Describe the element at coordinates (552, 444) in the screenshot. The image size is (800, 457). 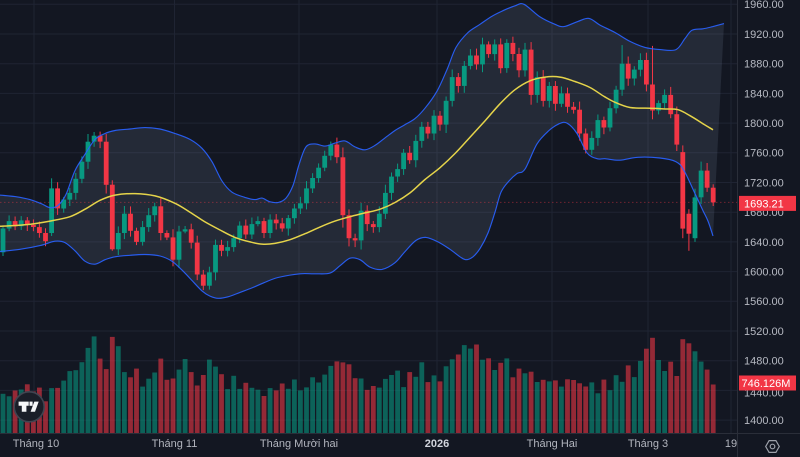
I see `svg-text: Tháng Hai` at that location.